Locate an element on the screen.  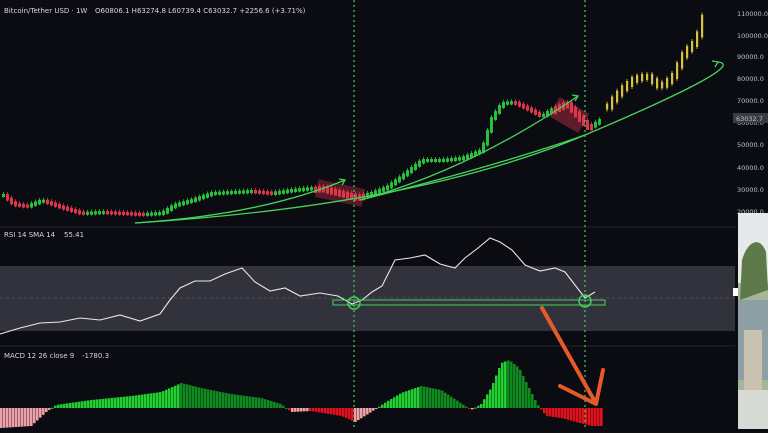
macd-label: MACD 12 26 close 9 is located at coordinates (39, 356).